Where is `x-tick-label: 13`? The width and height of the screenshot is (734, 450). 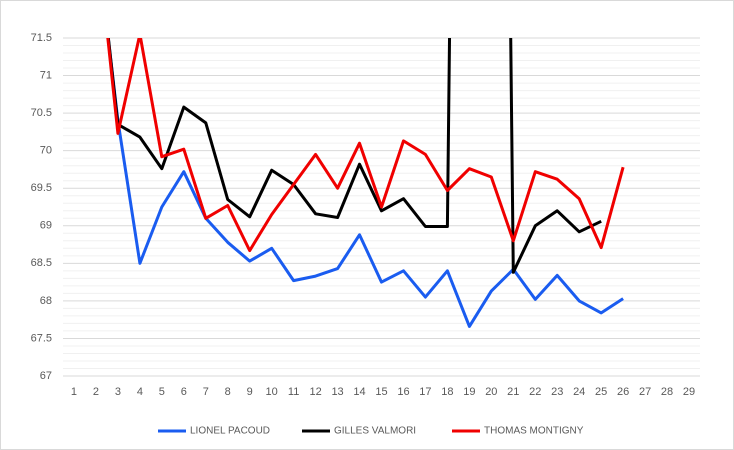
x-tick-label: 13 is located at coordinates (337, 392).